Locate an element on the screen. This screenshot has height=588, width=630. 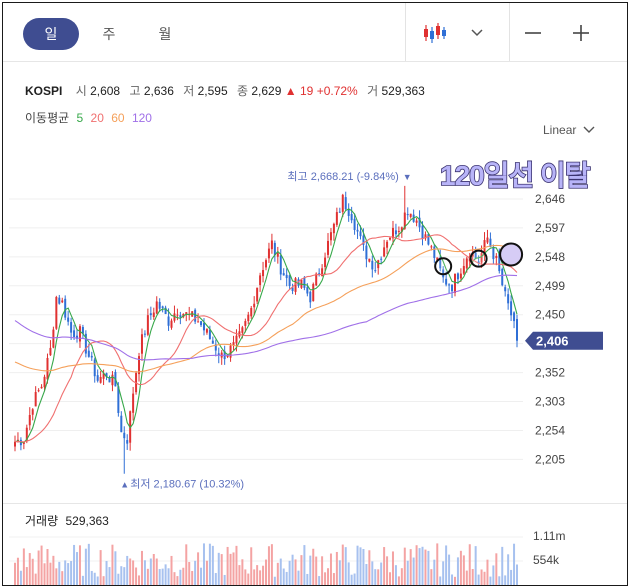
tab-weekly: 주 is located at coordinates (109, 34).